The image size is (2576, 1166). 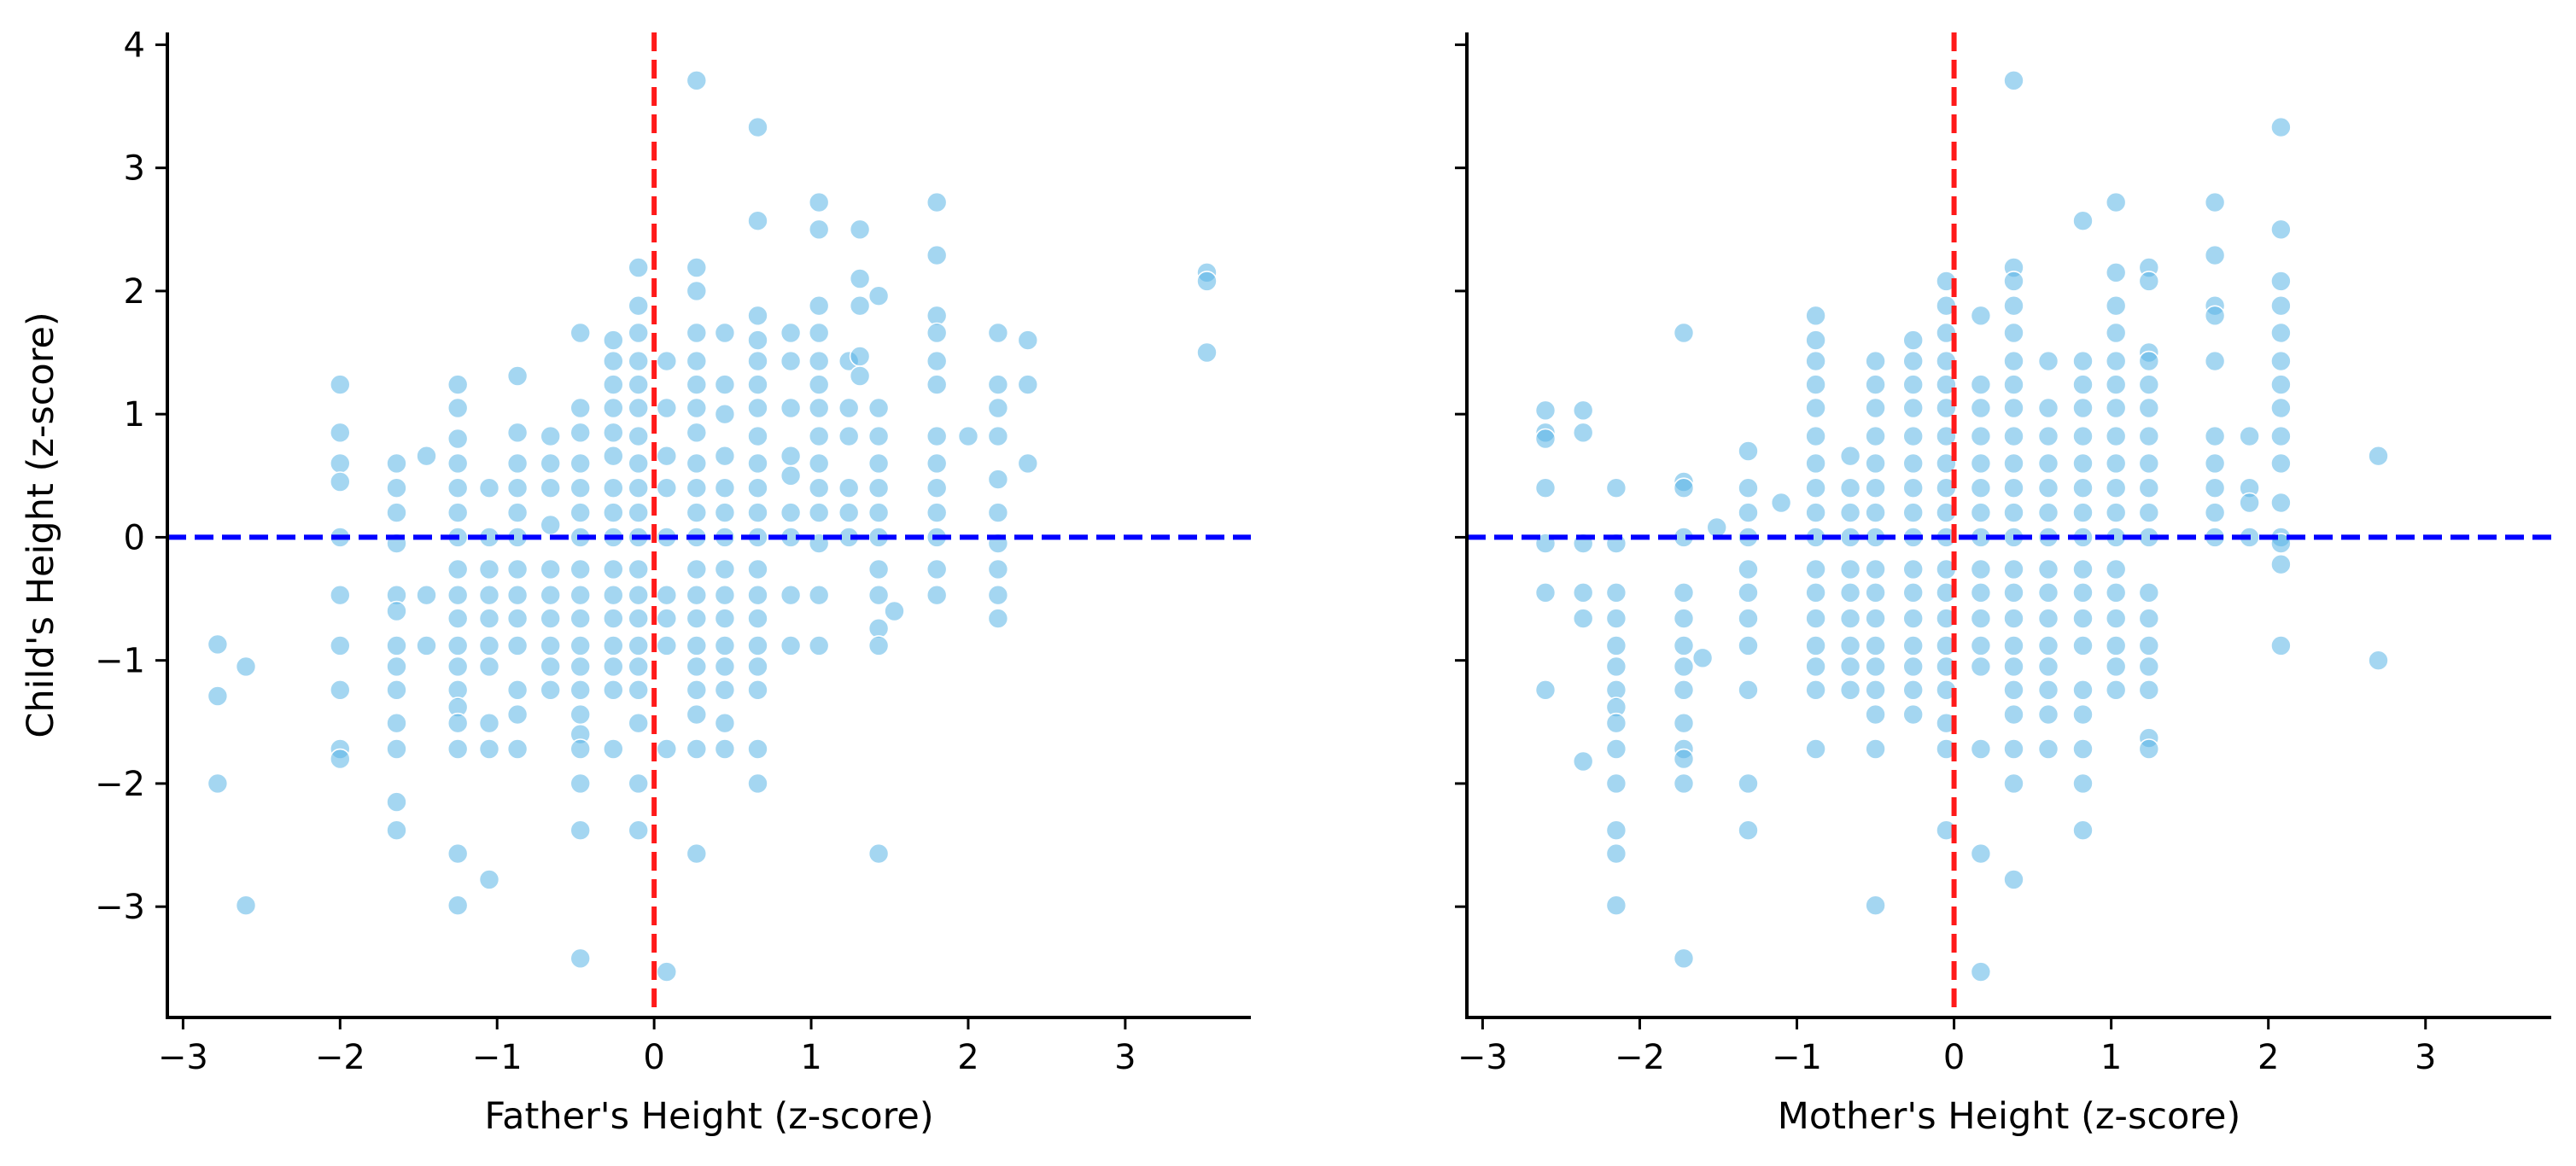 What do you see at coordinates (708, 1116) in the screenshot?
I see `x-axis-label: Father's Height (z-score)` at bounding box center [708, 1116].